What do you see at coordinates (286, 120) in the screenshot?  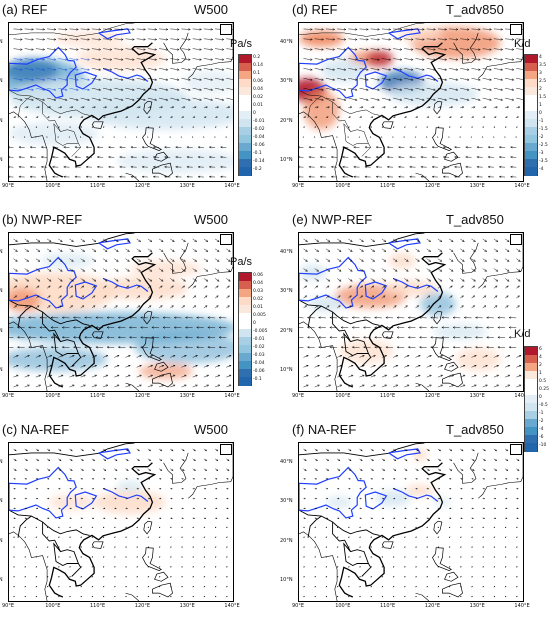 I see `latitude-label: 20°N` at bounding box center [286, 120].